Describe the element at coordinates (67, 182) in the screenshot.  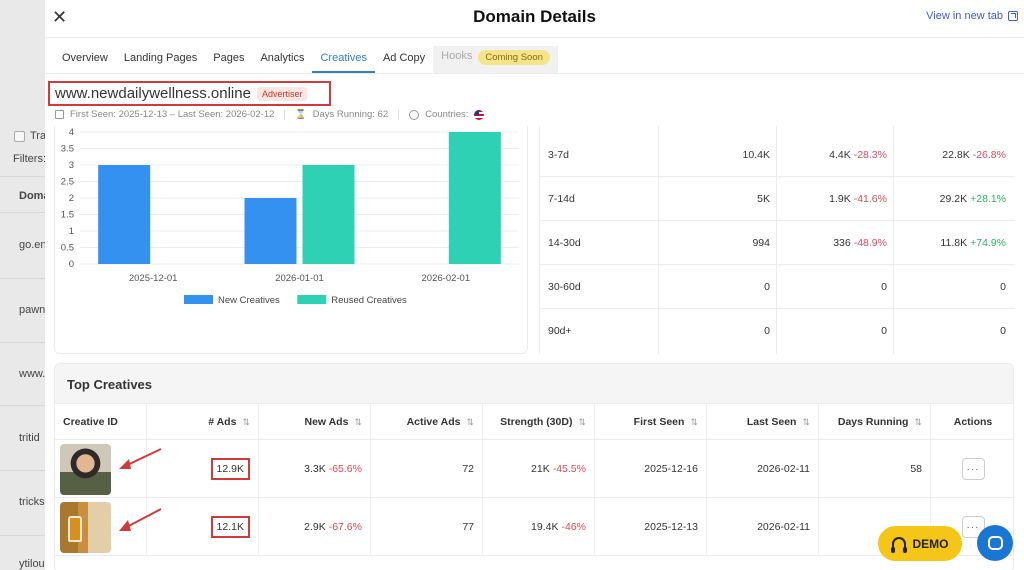
I see `y-tick-label: 2.5` at that location.